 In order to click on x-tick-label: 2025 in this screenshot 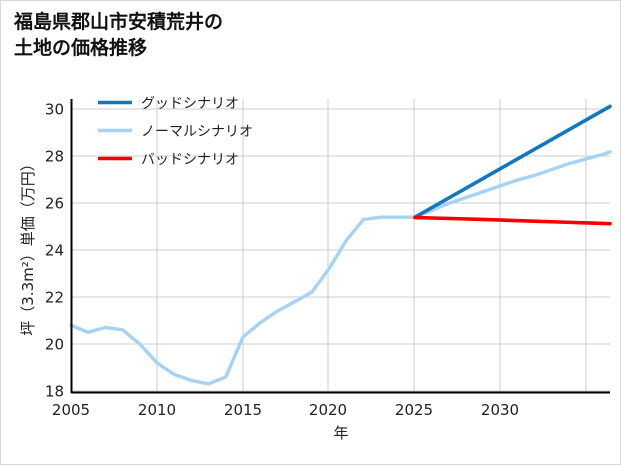, I will do `click(414, 410)`.